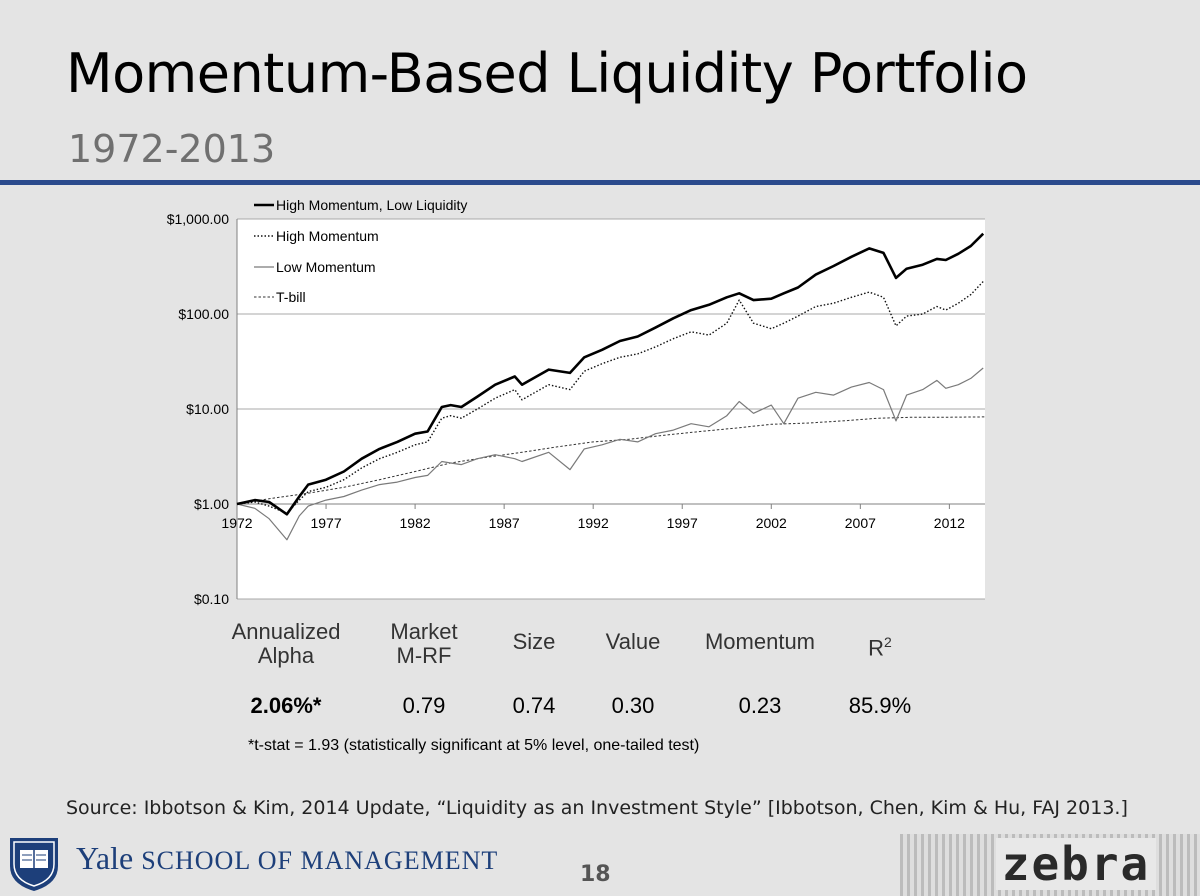 The width and height of the screenshot is (1200, 896). I want to click on x-tick-label: 1982, so click(415, 523).